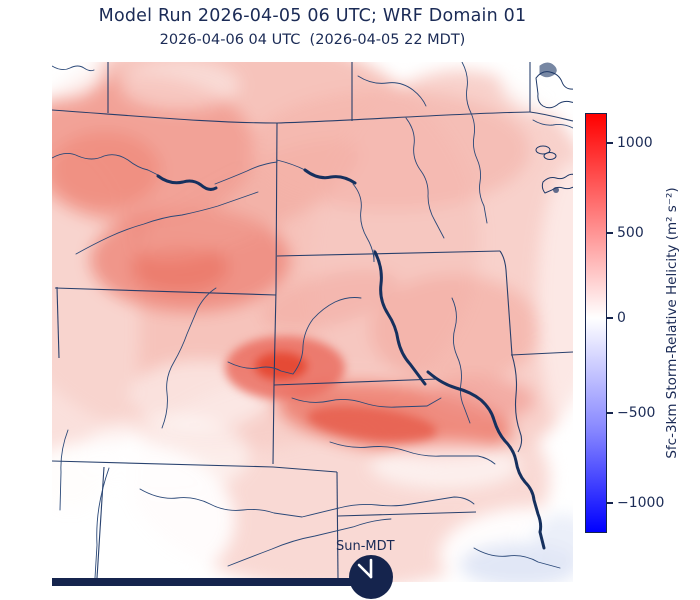  I want to click on river-missouri-upper, so click(106, 165).